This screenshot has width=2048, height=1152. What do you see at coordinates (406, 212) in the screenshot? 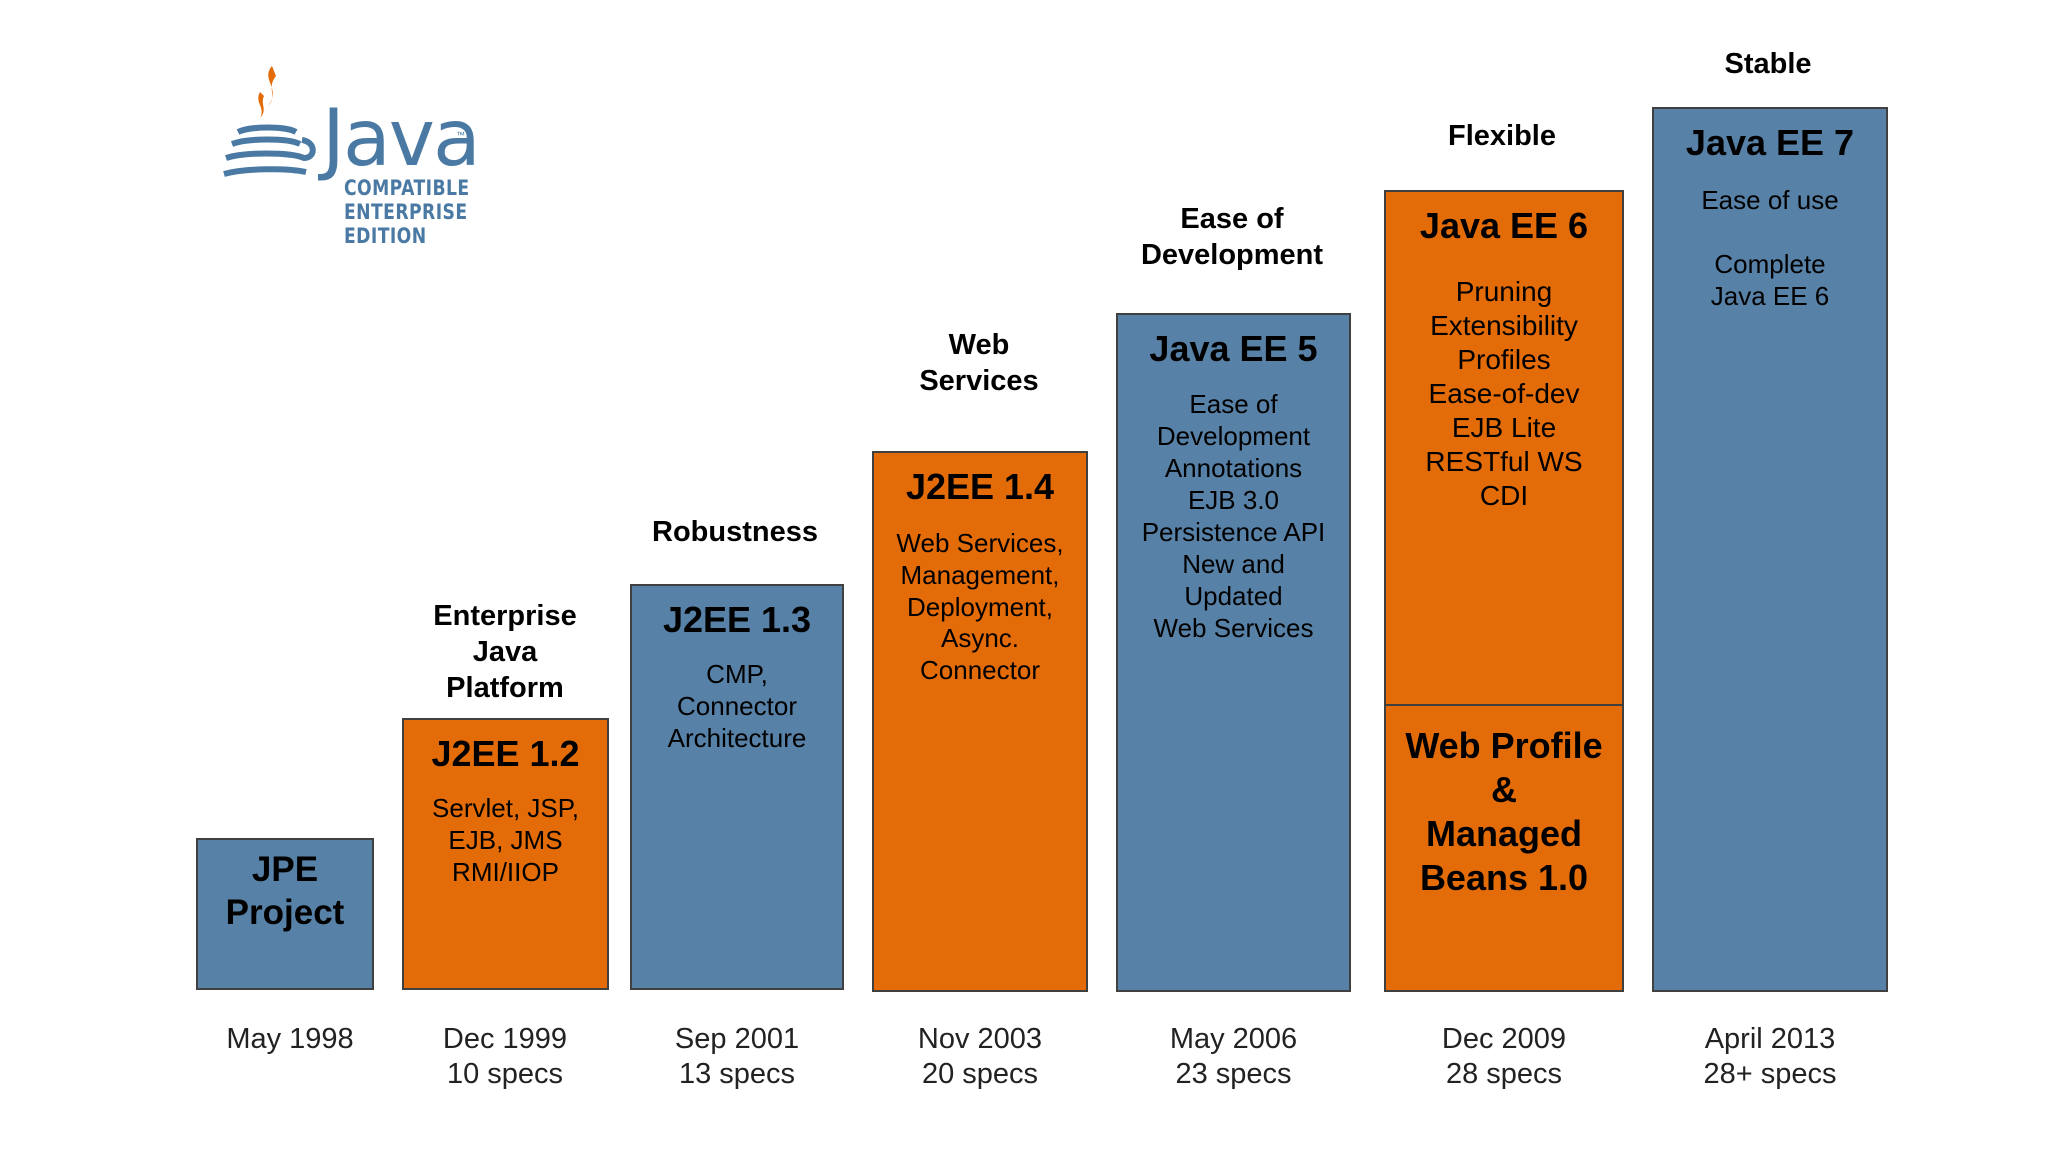
I see `logo-line-enterprise: ENTERPRISE` at bounding box center [406, 212].